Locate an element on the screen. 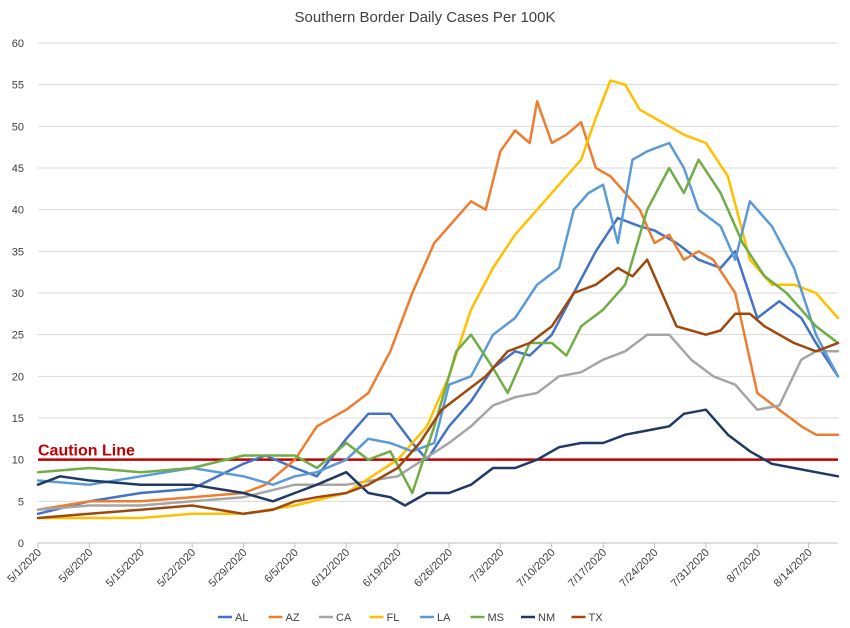 The height and width of the screenshot is (628, 850). y-tick-label: 20 is located at coordinates (18, 377).